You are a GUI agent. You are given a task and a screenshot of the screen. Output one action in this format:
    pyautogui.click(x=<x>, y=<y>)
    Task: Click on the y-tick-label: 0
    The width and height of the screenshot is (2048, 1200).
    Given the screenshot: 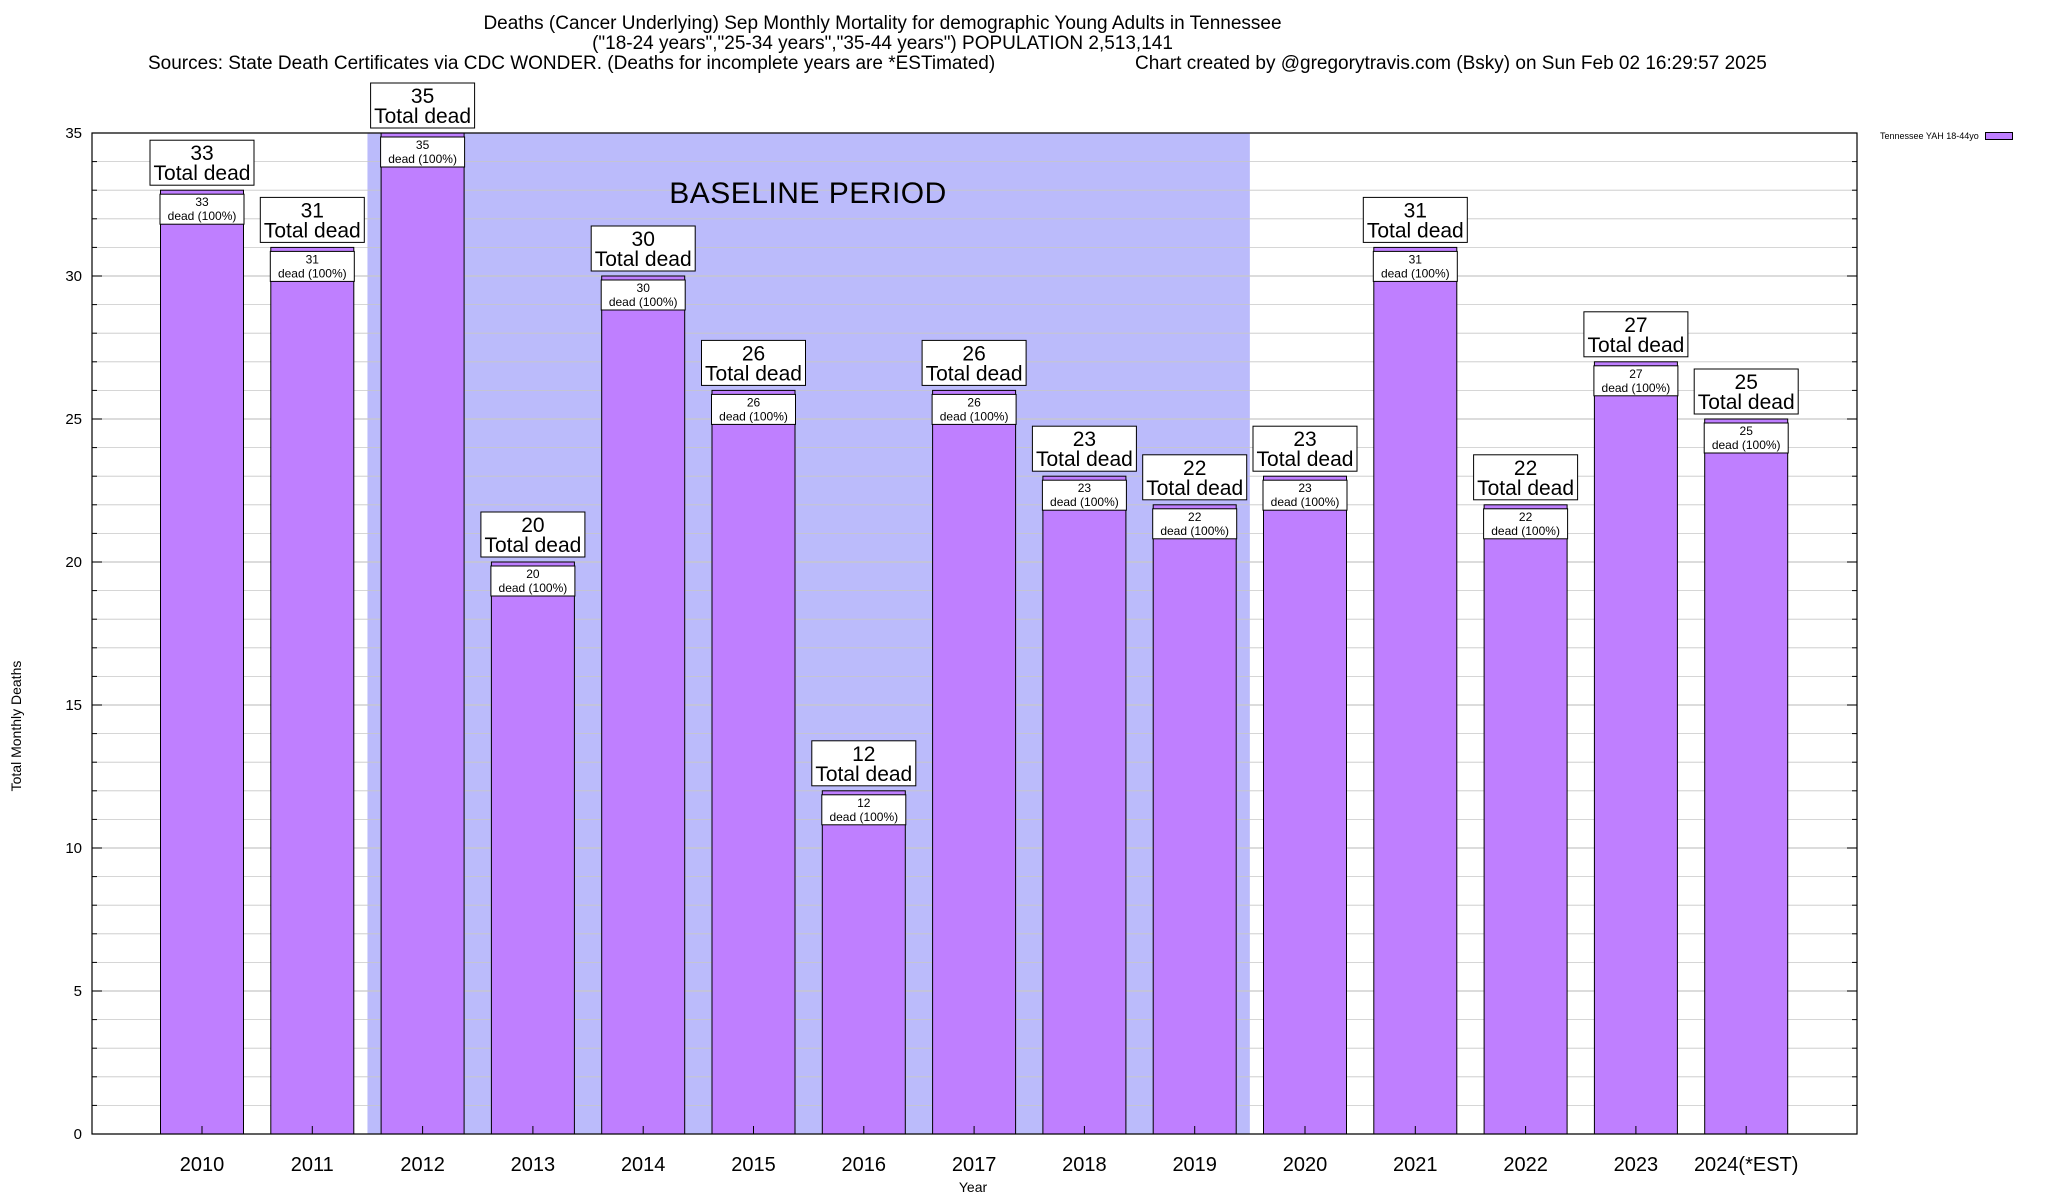 What is the action you would take?
    pyautogui.click(x=78, y=1134)
    